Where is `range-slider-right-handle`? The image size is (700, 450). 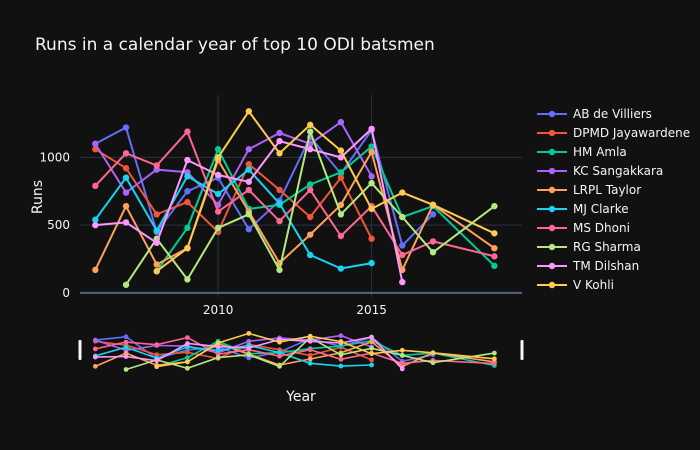 range-slider-right-handle is located at coordinates (522, 350).